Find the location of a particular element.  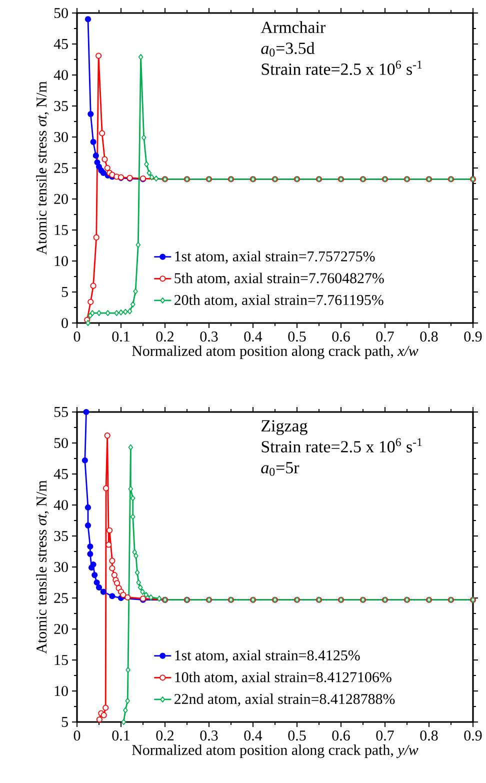

annotation: a$_{0}$=3.5d is located at coordinates (288, 49).